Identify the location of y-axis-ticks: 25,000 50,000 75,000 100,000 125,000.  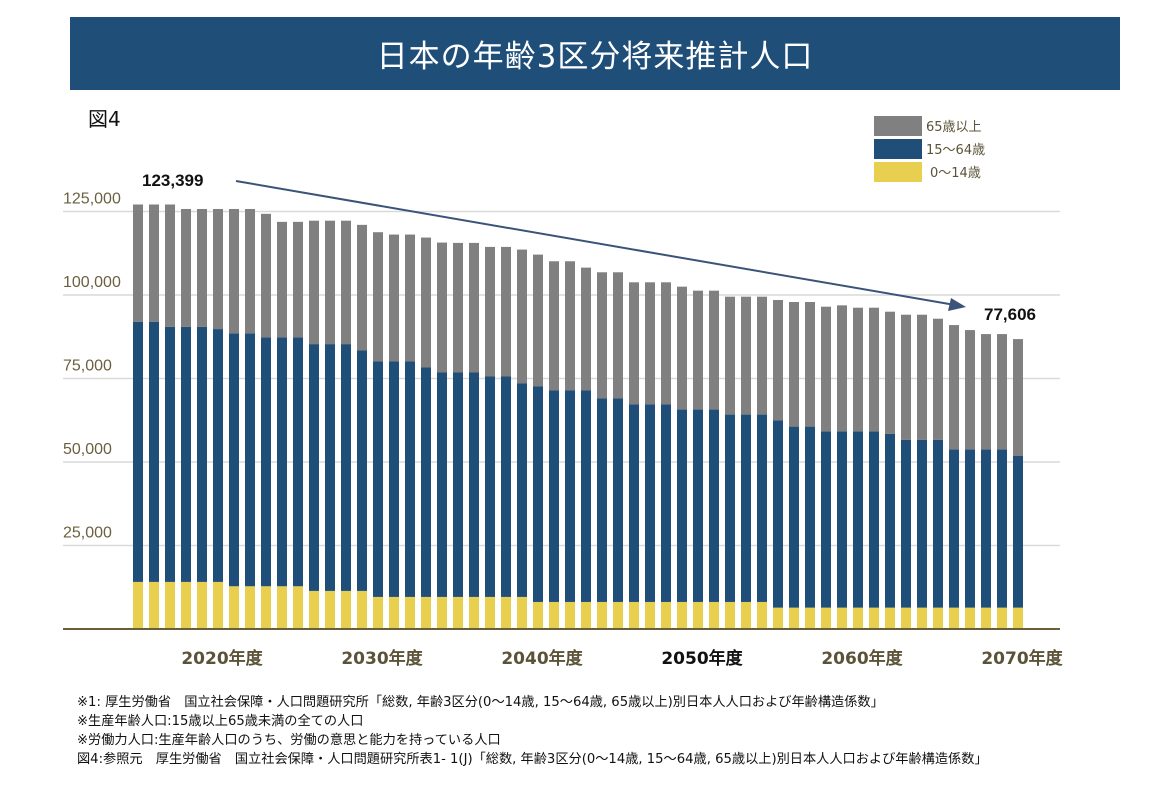
(92, 366).